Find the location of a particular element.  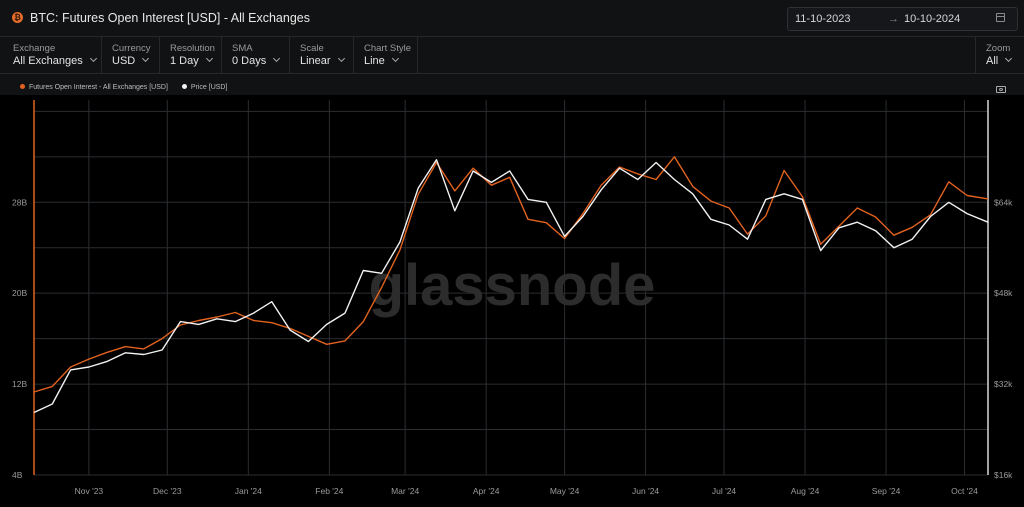

exchange-value: All Exchanges is located at coordinates (48, 61).